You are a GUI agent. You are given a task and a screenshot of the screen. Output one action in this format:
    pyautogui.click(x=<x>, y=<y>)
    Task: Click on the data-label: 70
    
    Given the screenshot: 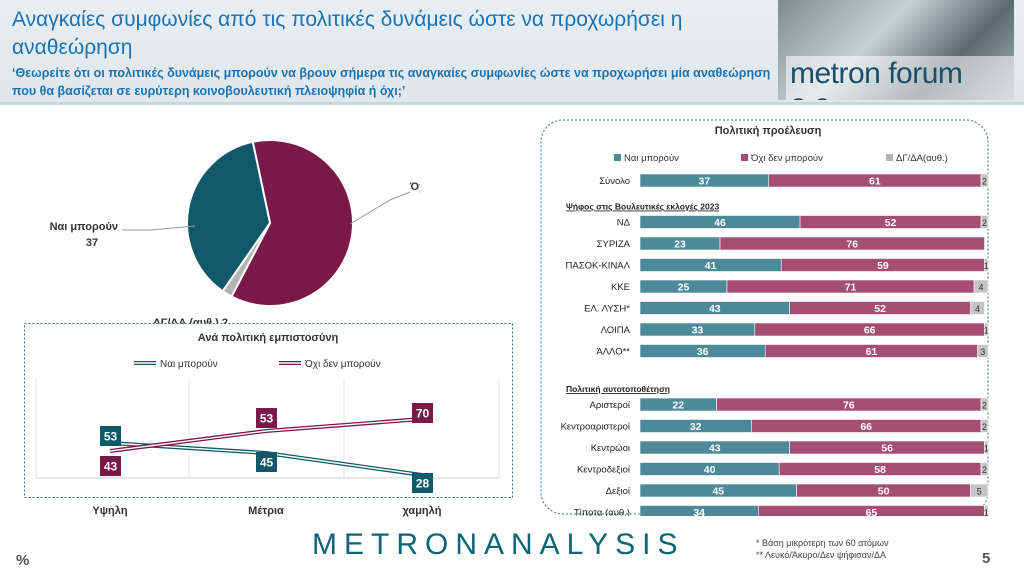 What is the action you would take?
    pyautogui.click(x=423, y=414)
    